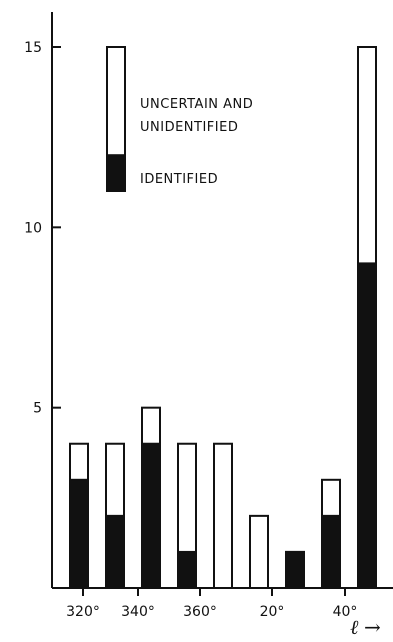 The image size is (393, 642). What do you see at coordinates (116, 173) in the screenshot?
I see `legend-swatch-identified` at bounding box center [116, 173].